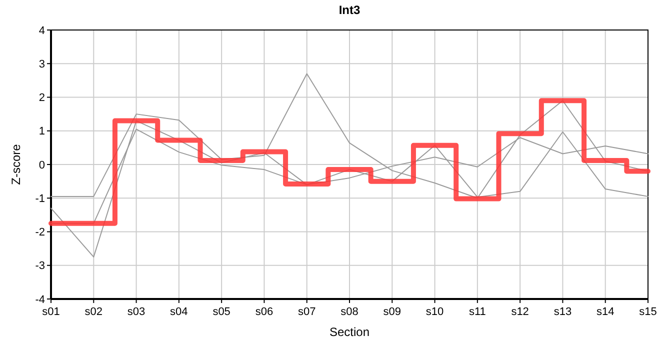 The height and width of the screenshot is (360, 660). Describe the element at coordinates (40, 198) in the screenshot. I see `y-tick-label: -1` at that location.